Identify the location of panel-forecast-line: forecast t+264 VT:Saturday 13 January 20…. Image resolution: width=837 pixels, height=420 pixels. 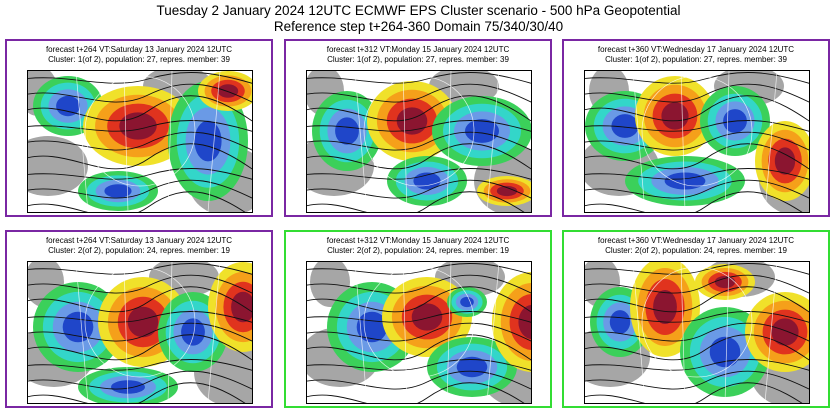
(139, 240).